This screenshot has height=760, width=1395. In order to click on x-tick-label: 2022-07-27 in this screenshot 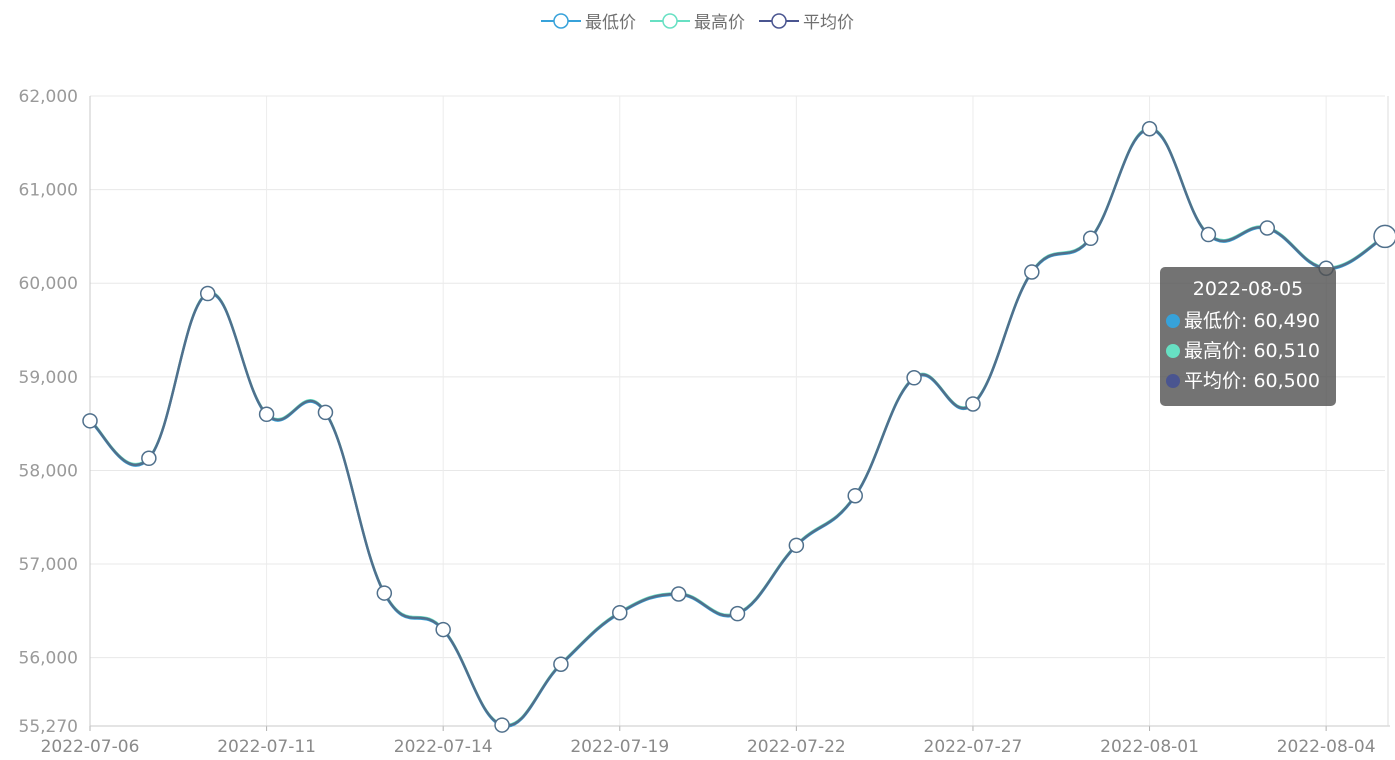, I will do `click(973, 747)`.